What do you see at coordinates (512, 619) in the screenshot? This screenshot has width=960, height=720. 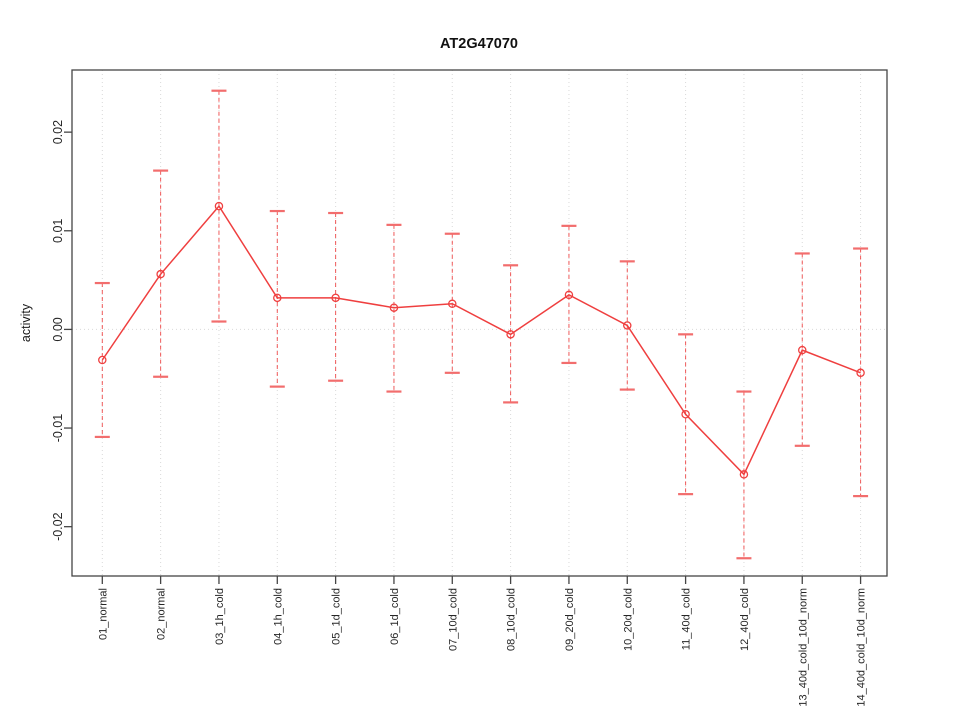 I see `x-tick-label: 08_10d_cold` at bounding box center [512, 619].